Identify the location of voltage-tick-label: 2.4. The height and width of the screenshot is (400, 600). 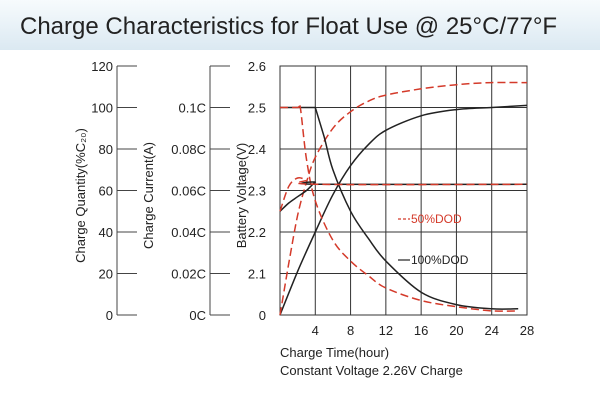
(257, 149).